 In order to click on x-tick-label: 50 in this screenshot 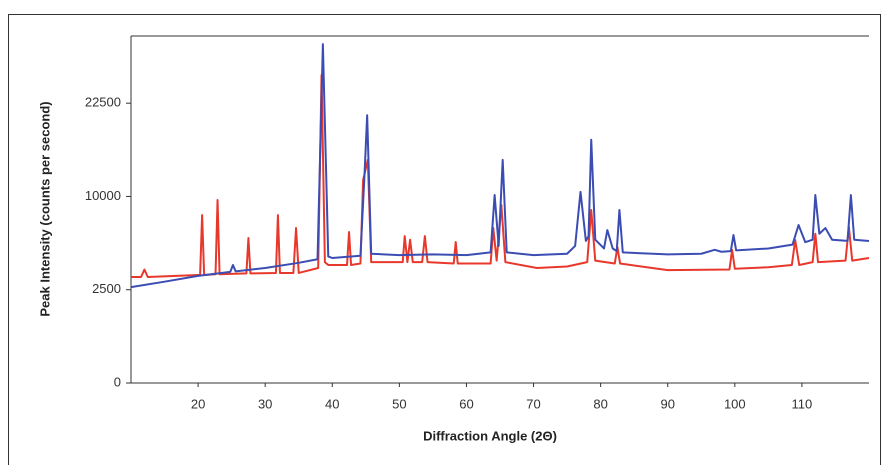, I will do `click(399, 403)`.